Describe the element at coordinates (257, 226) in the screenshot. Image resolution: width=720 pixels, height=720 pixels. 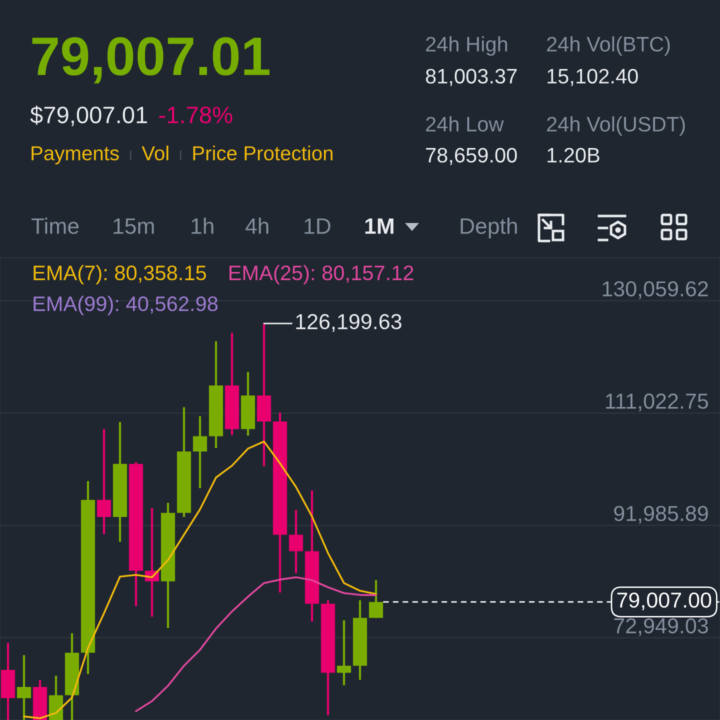
I see `text: 4h` at that location.